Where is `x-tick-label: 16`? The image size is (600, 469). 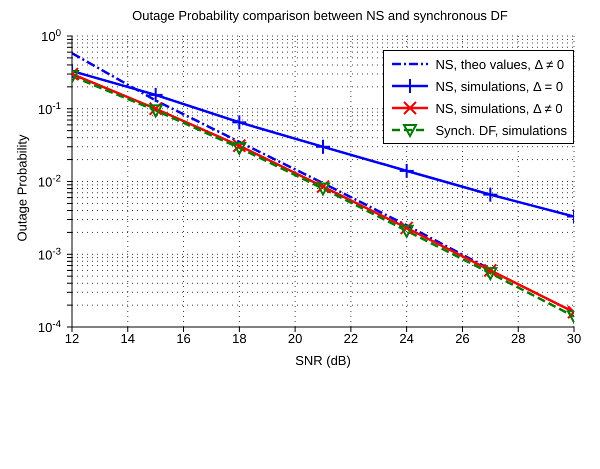
x-tick-label: 16 is located at coordinates (183, 338).